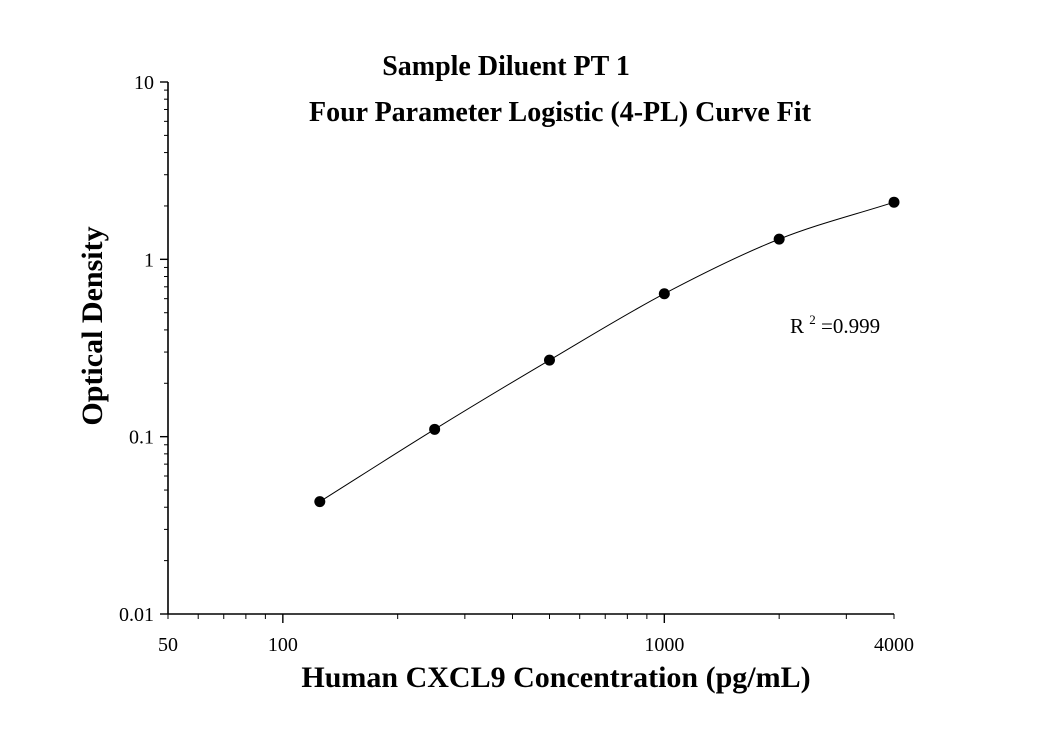 The height and width of the screenshot is (735, 1040). I want to click on r-squared-annotation: R 2 =0.999, so click(835, 321).